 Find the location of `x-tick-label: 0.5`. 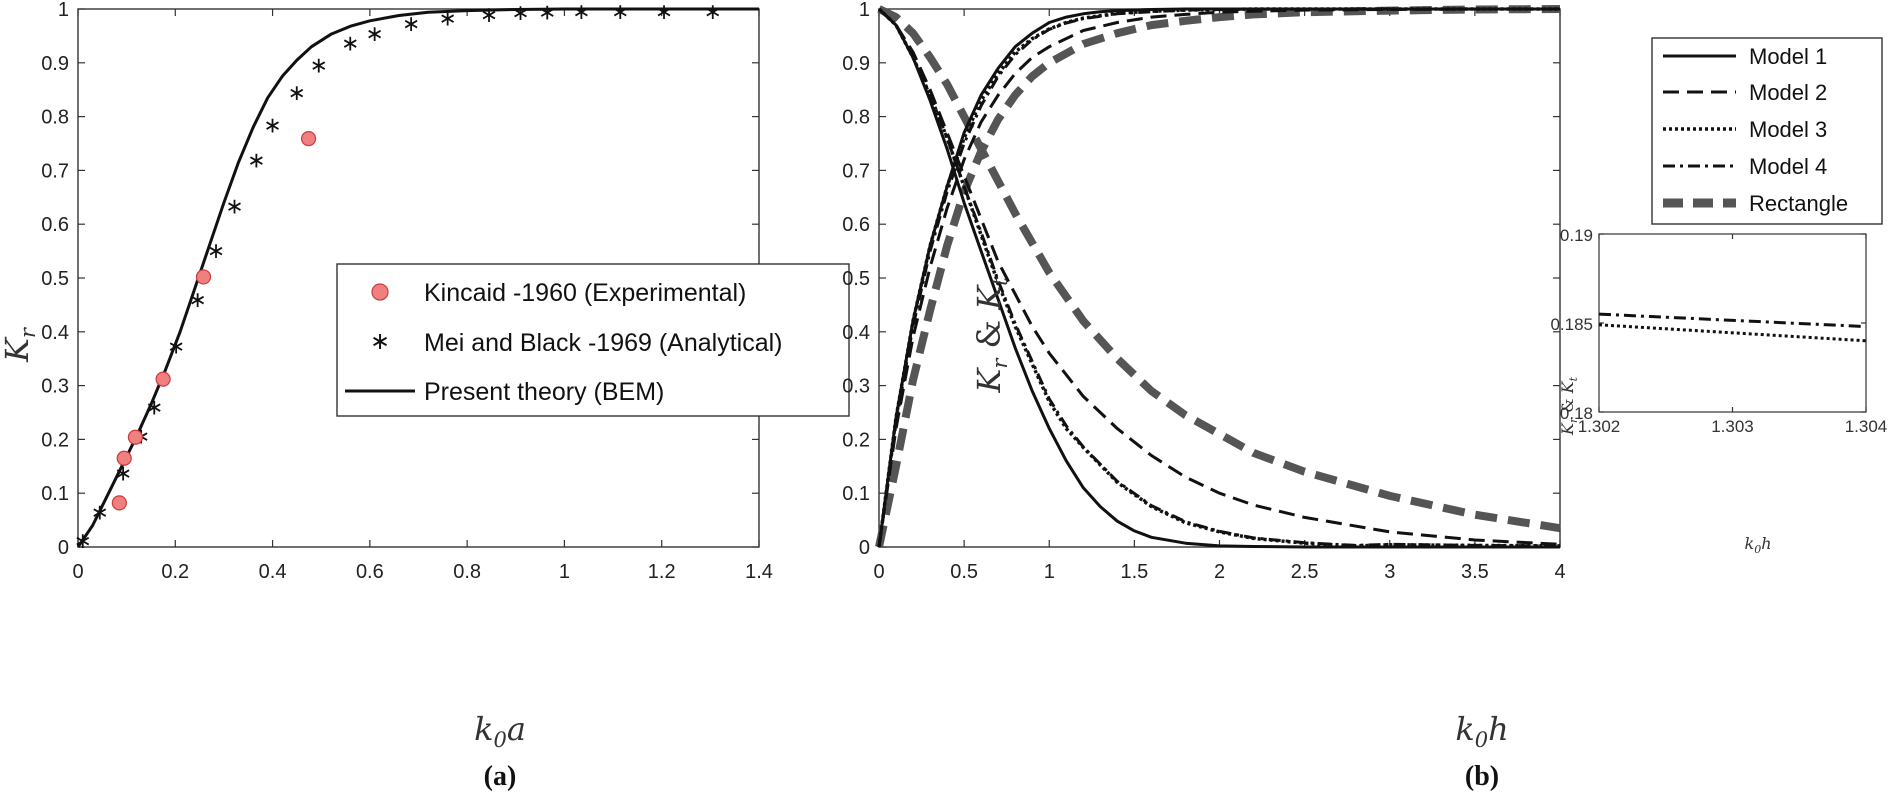

x-tick-label: 0.5 is located at coordinates (964, 572).